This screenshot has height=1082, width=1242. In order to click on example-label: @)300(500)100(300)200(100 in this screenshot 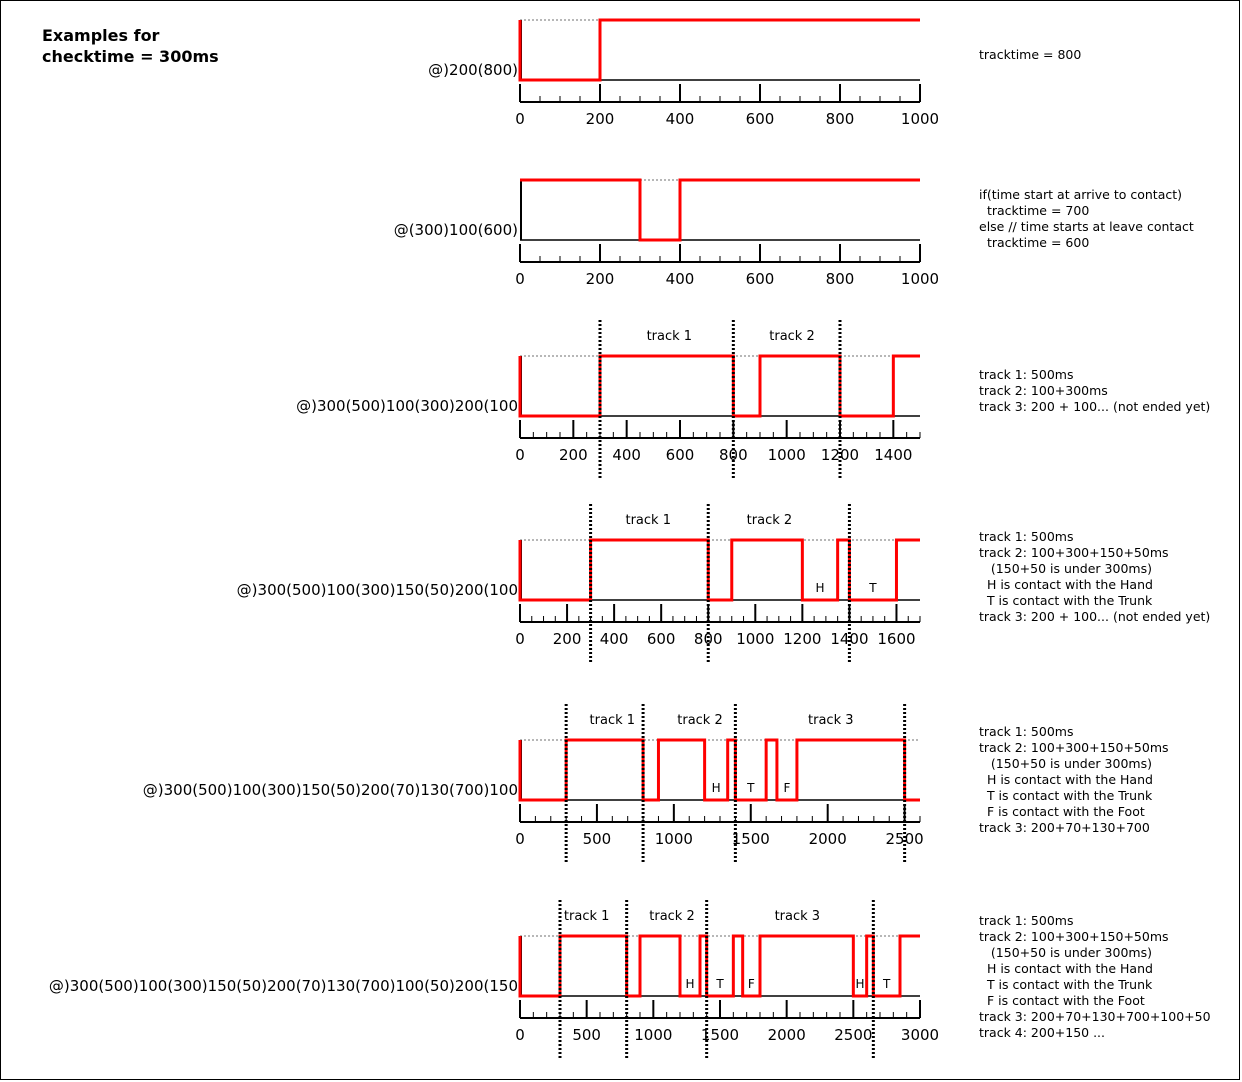, I will do `click(407, 406)`.